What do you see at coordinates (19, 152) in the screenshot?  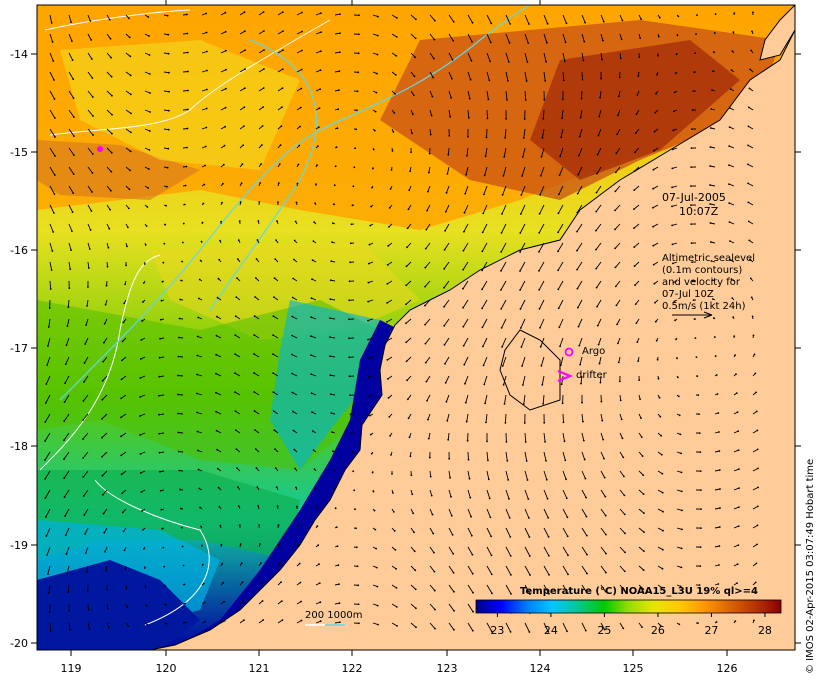 I see `lat-tick-label: -15` at bounding box center [19, 152].